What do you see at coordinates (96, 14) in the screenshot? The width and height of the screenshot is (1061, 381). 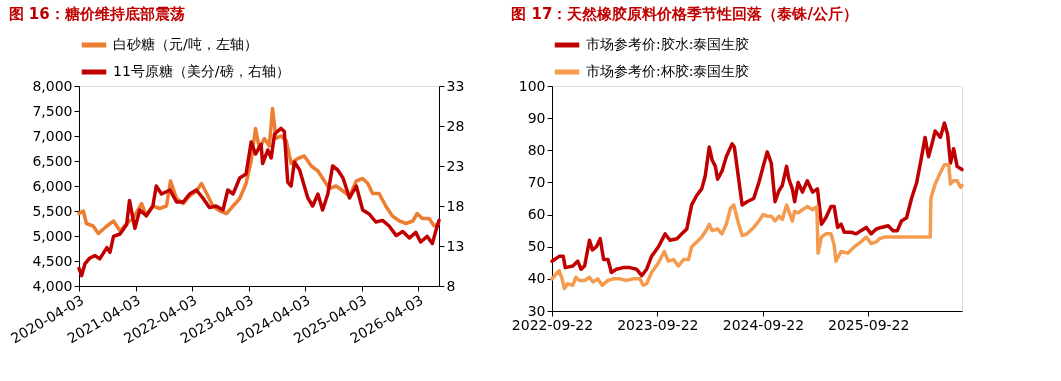 I see `chart-title: 图 16：糖价维持底部震荡` at bounding box center [96, 14].